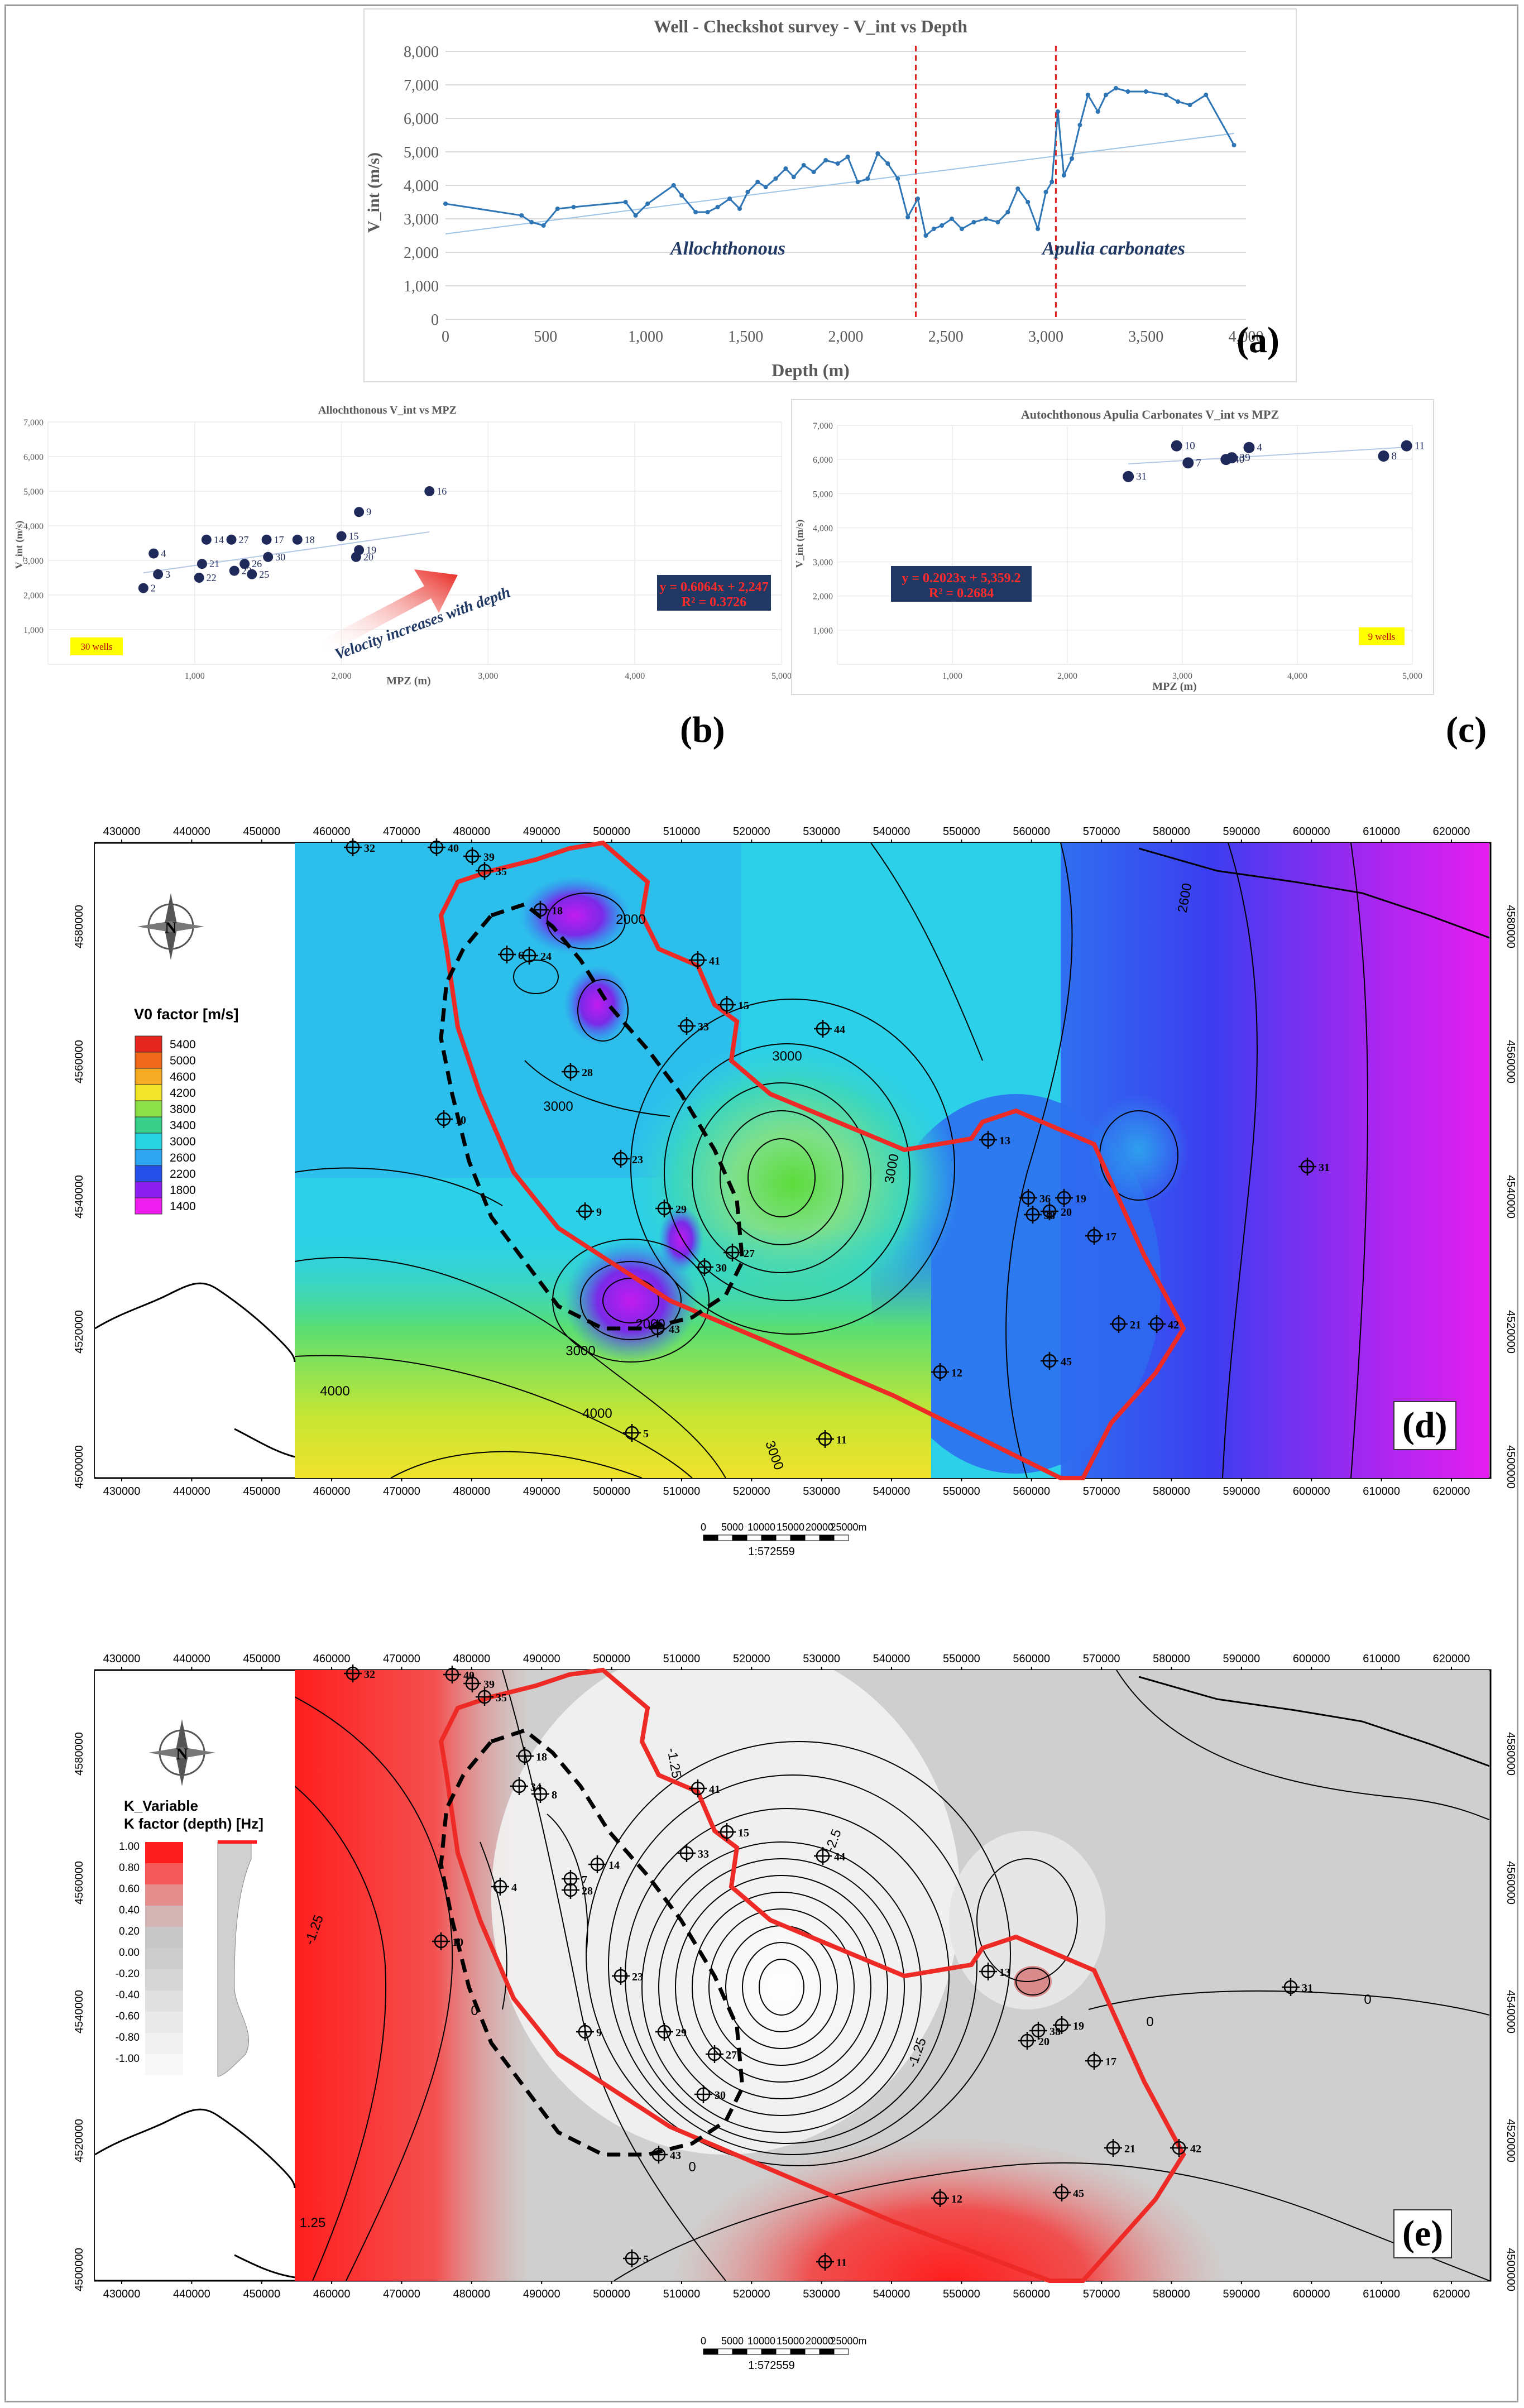 The image size is (1524, 2408). Describe the element at coordinates (161, 1805) in the screenshot. I see `panel-e-legend-title: K_Variable` at that location.